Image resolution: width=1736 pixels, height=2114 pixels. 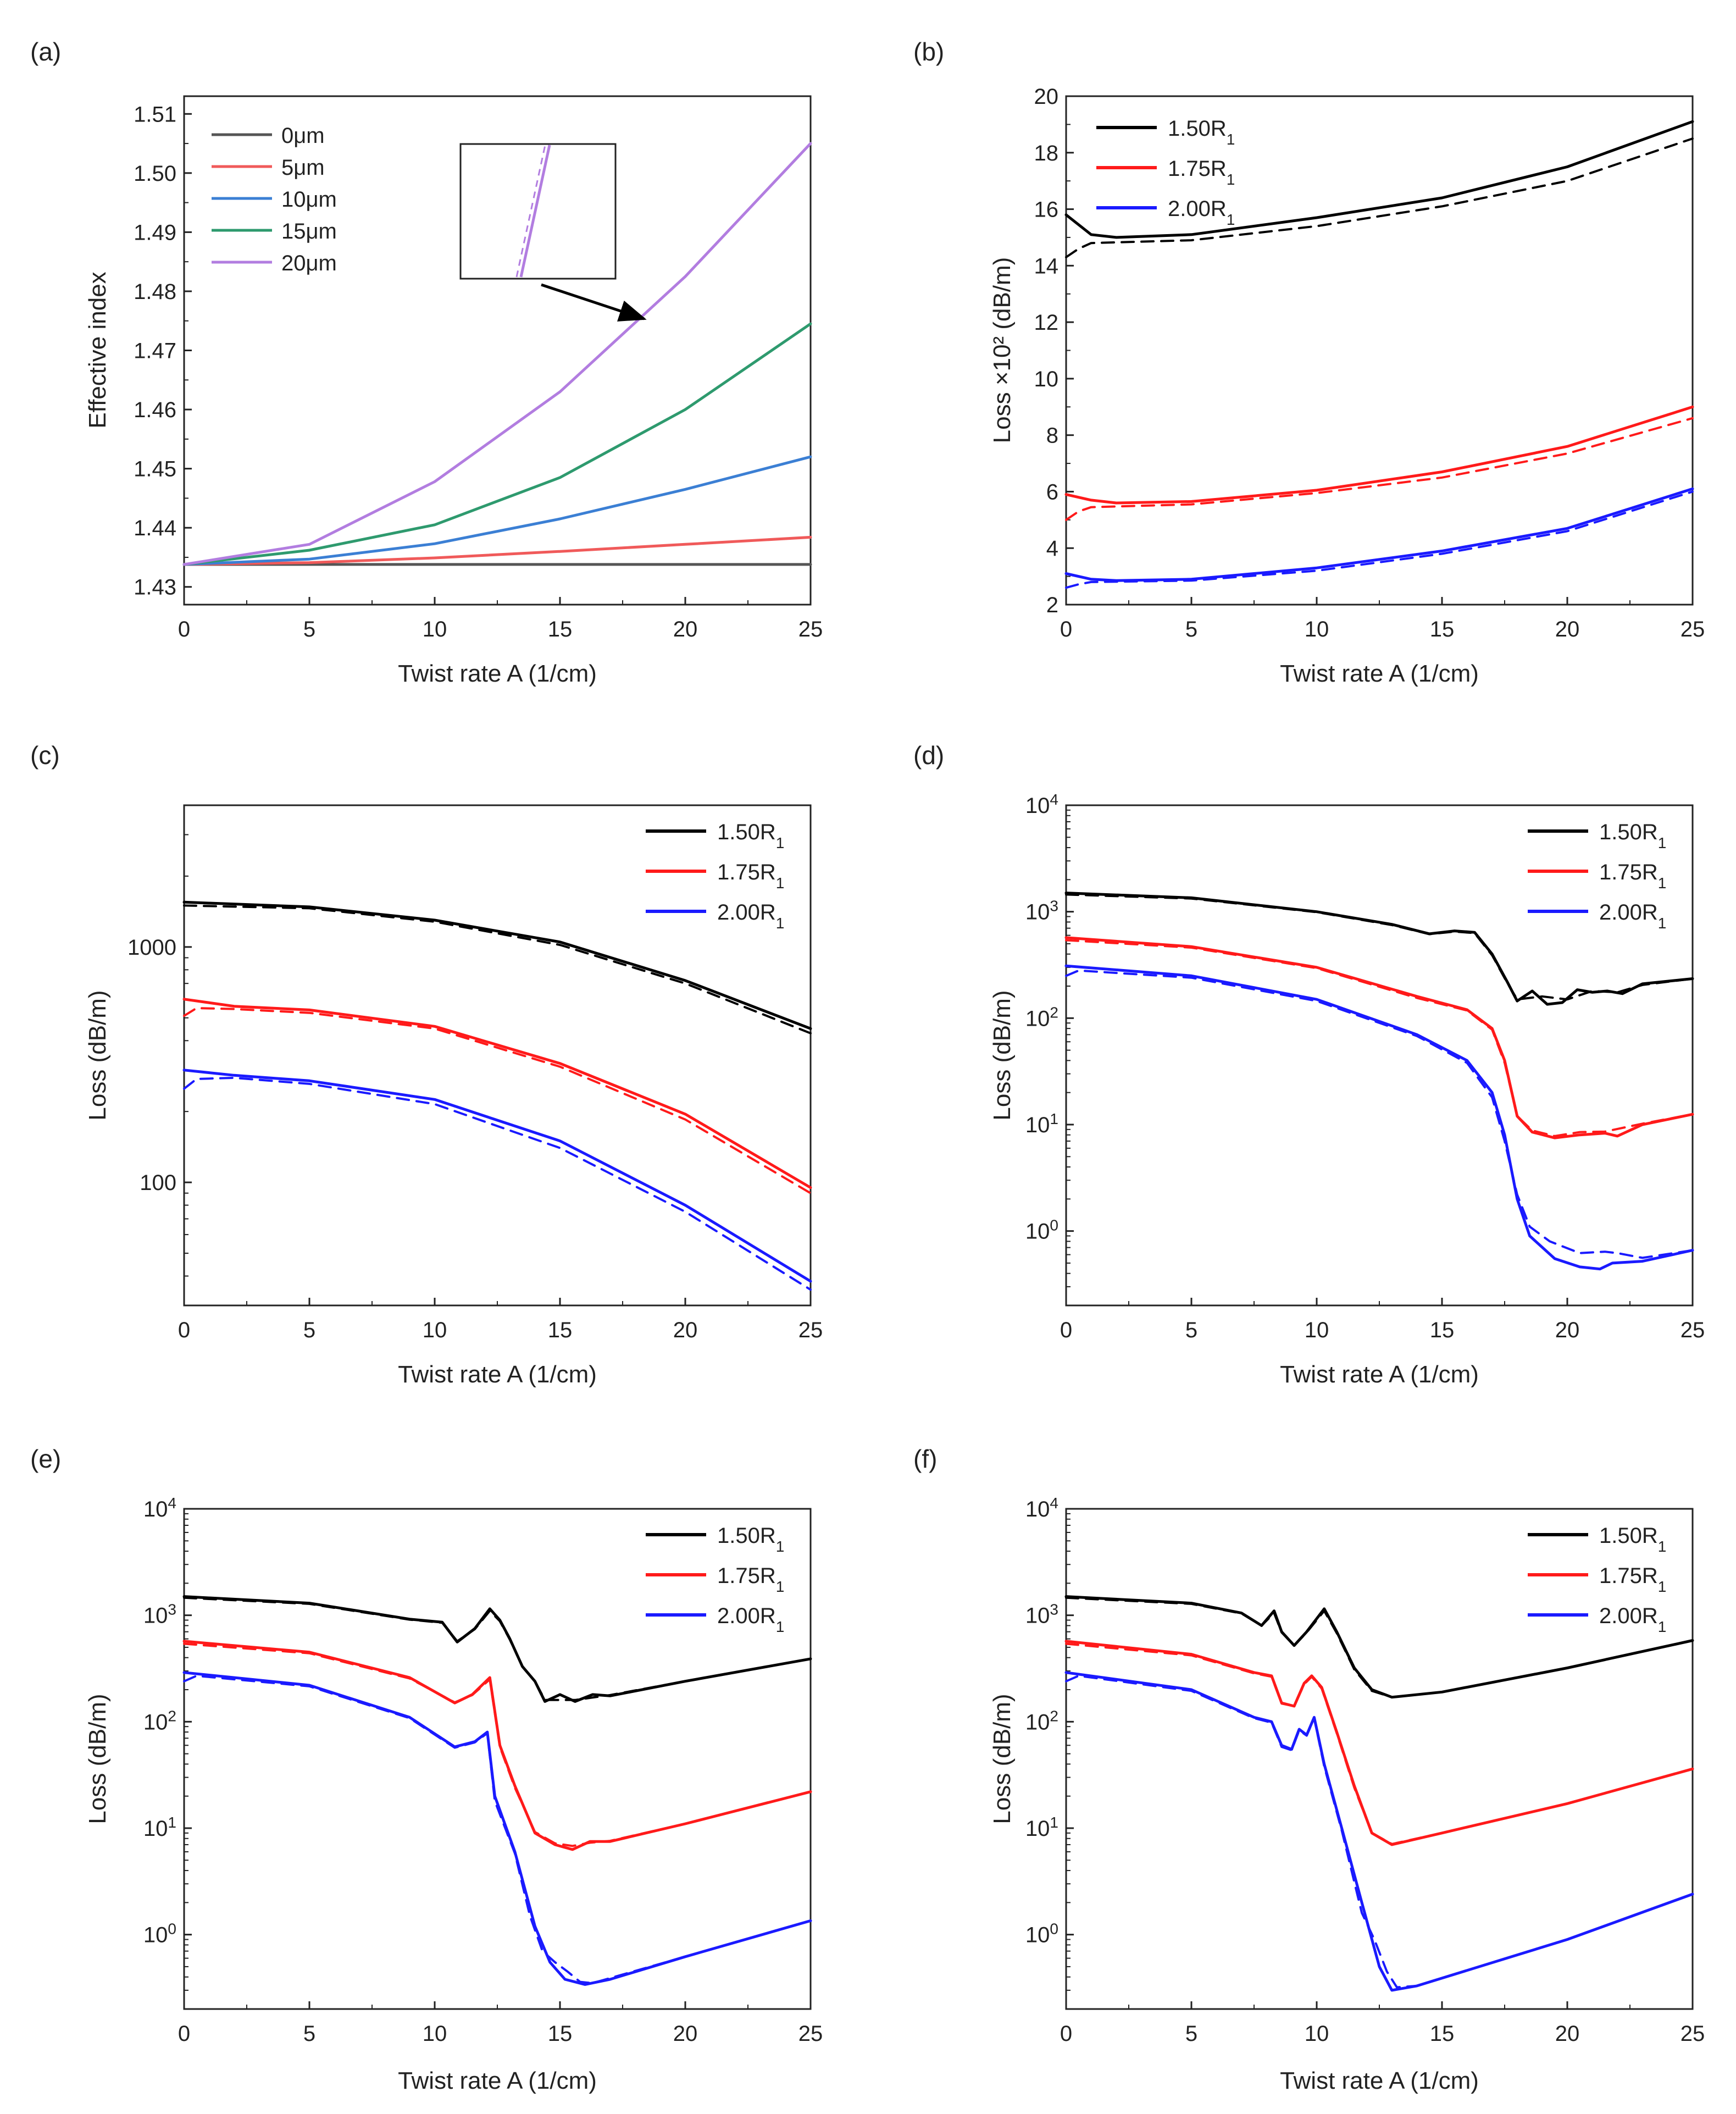 What do you see at coordinates (1041, 1721) in the screenshot?
I see `y-tick-label: 10²` at bounding box center [1041, 1721].